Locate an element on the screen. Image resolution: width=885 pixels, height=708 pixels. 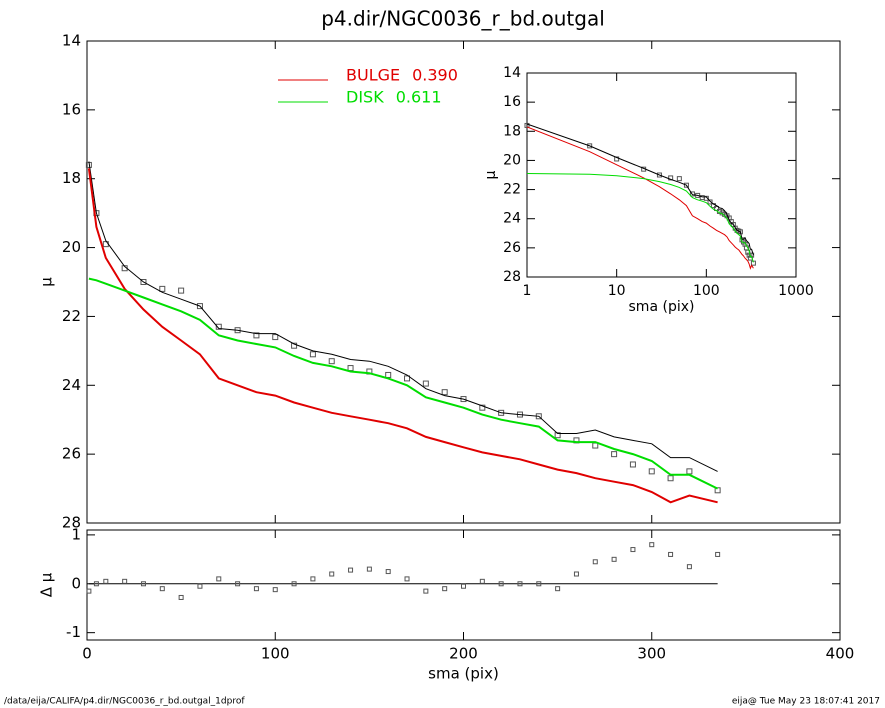
y-tick-label: 1 is located at coordinates (76, 534).